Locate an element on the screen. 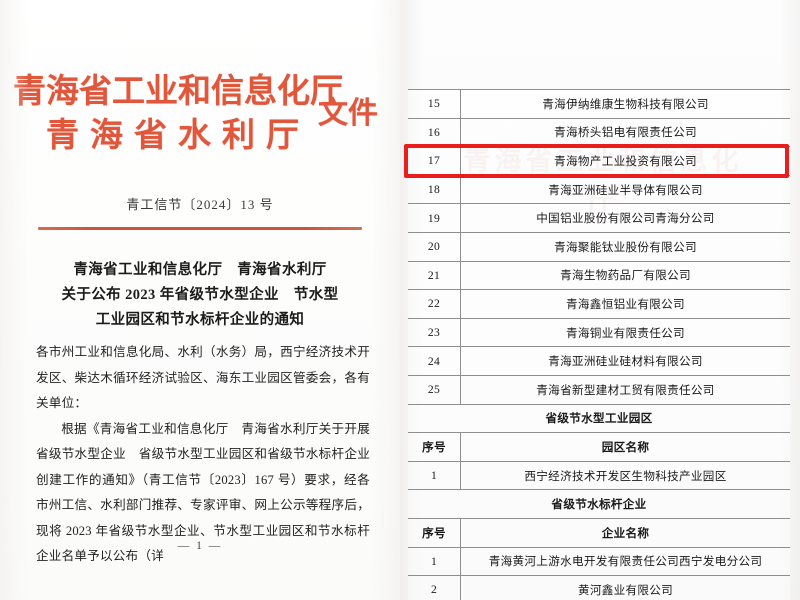  table-row: 15 青海伊纳维康生物科技有限公司 is located at coordinates (599, 104).